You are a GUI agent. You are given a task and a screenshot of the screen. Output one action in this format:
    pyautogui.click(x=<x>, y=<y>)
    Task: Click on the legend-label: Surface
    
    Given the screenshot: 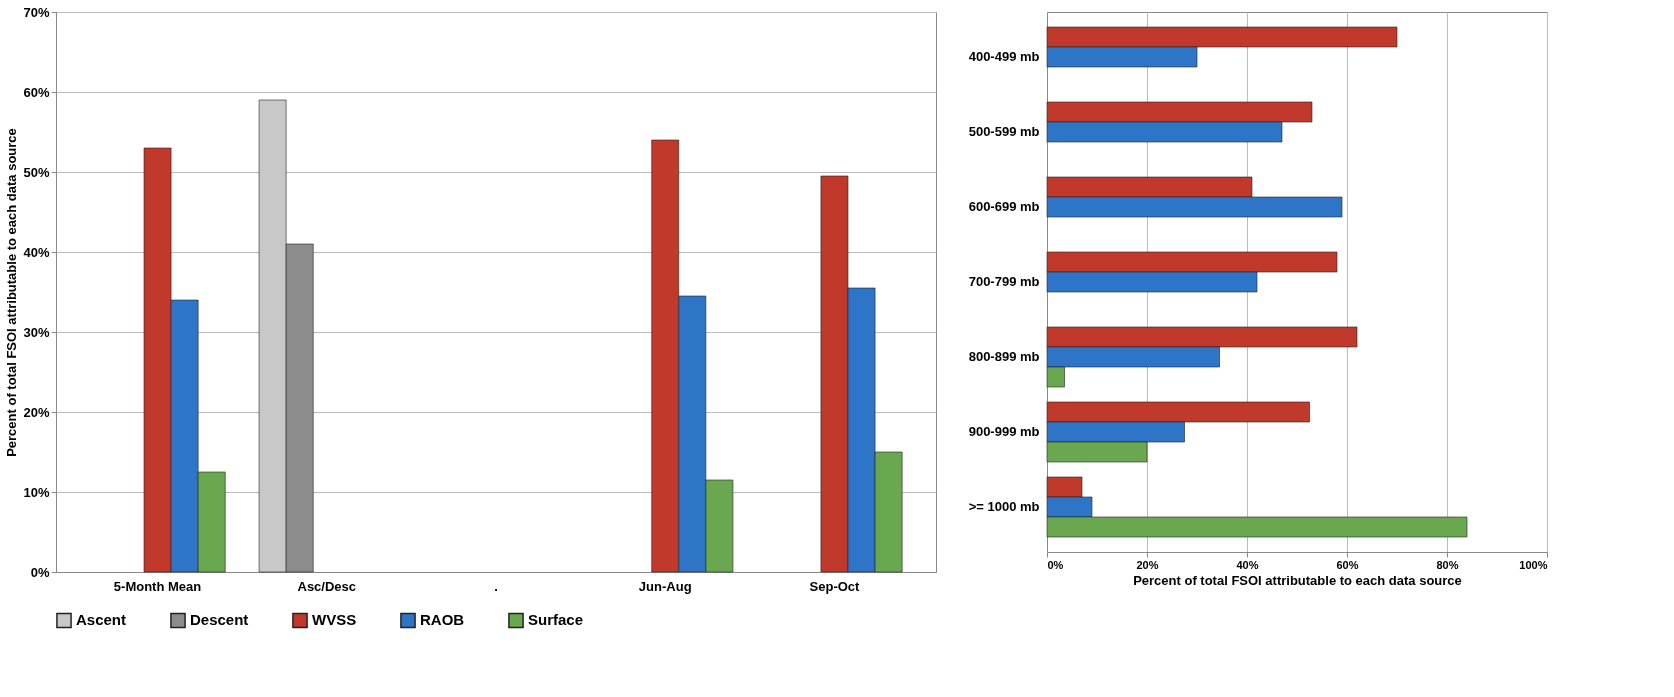 What is the action you would take?
    pyautogui.click(x=556, y=620)
    